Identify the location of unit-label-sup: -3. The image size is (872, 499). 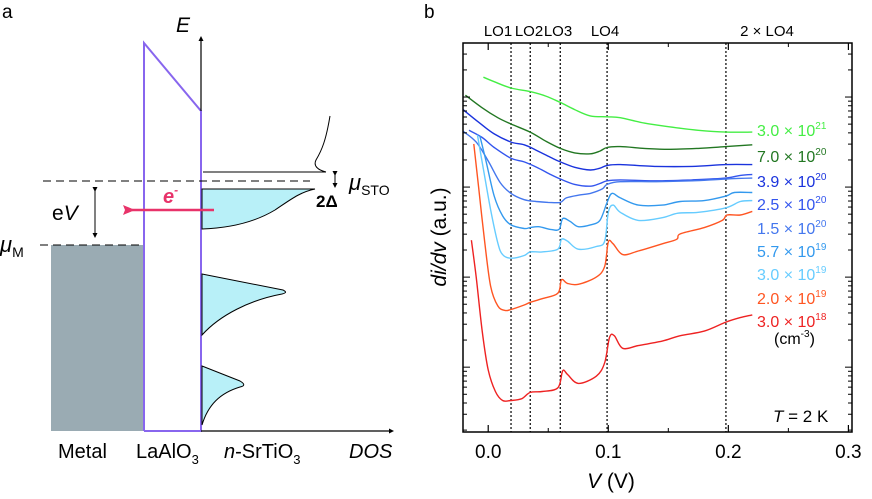
(805, 334).